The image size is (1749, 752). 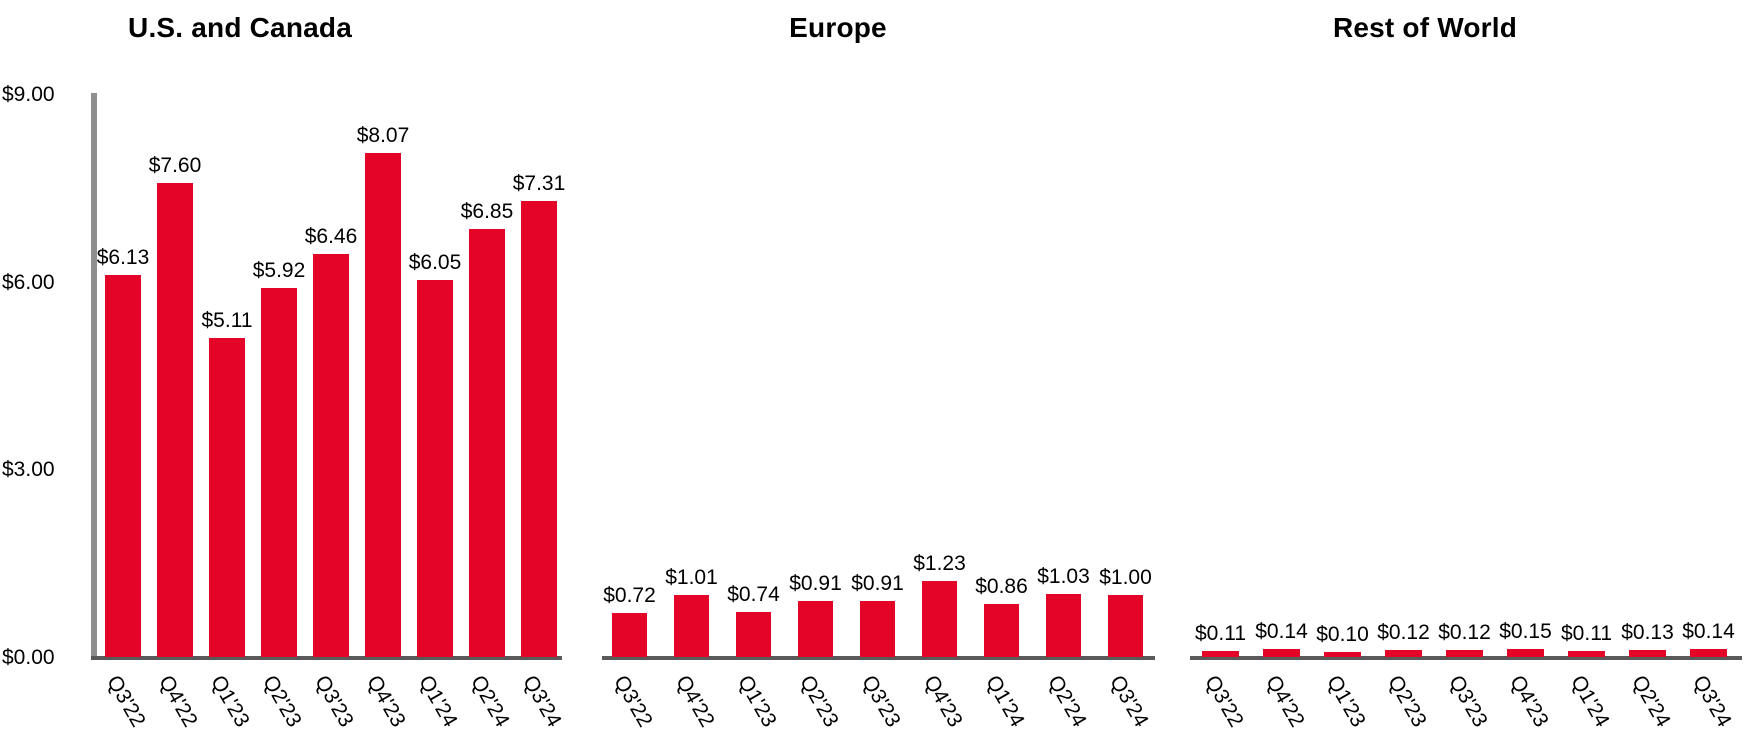 What do you see at coordinates (331, 236) in the screenshot?
I see `bar-value-label: $6.46` at bounding box center [331, 236].